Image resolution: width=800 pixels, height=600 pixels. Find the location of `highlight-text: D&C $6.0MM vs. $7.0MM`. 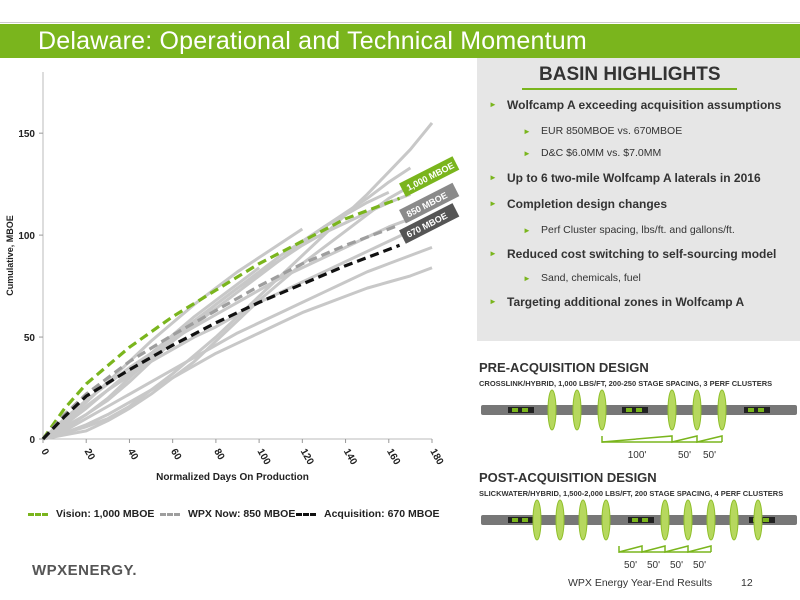

highlight-text: D&C $6.0MM vs. $7.0MM is located at coordinates (601, 153).